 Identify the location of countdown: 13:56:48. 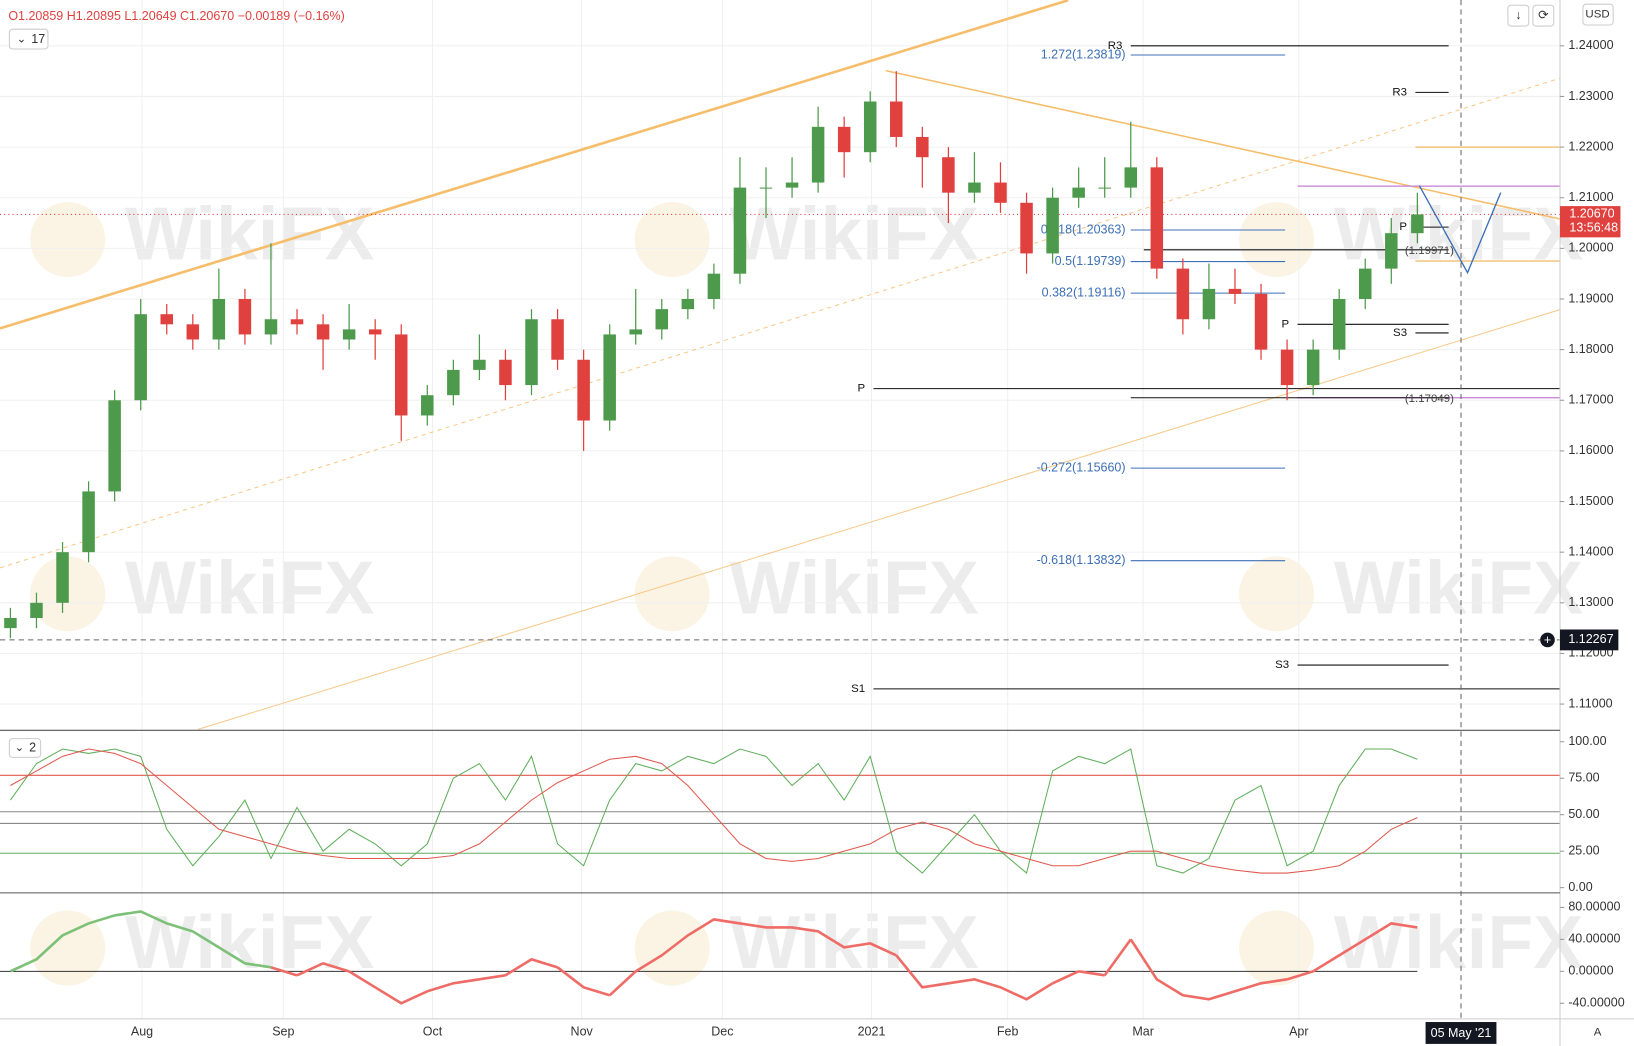
(1593, 227).